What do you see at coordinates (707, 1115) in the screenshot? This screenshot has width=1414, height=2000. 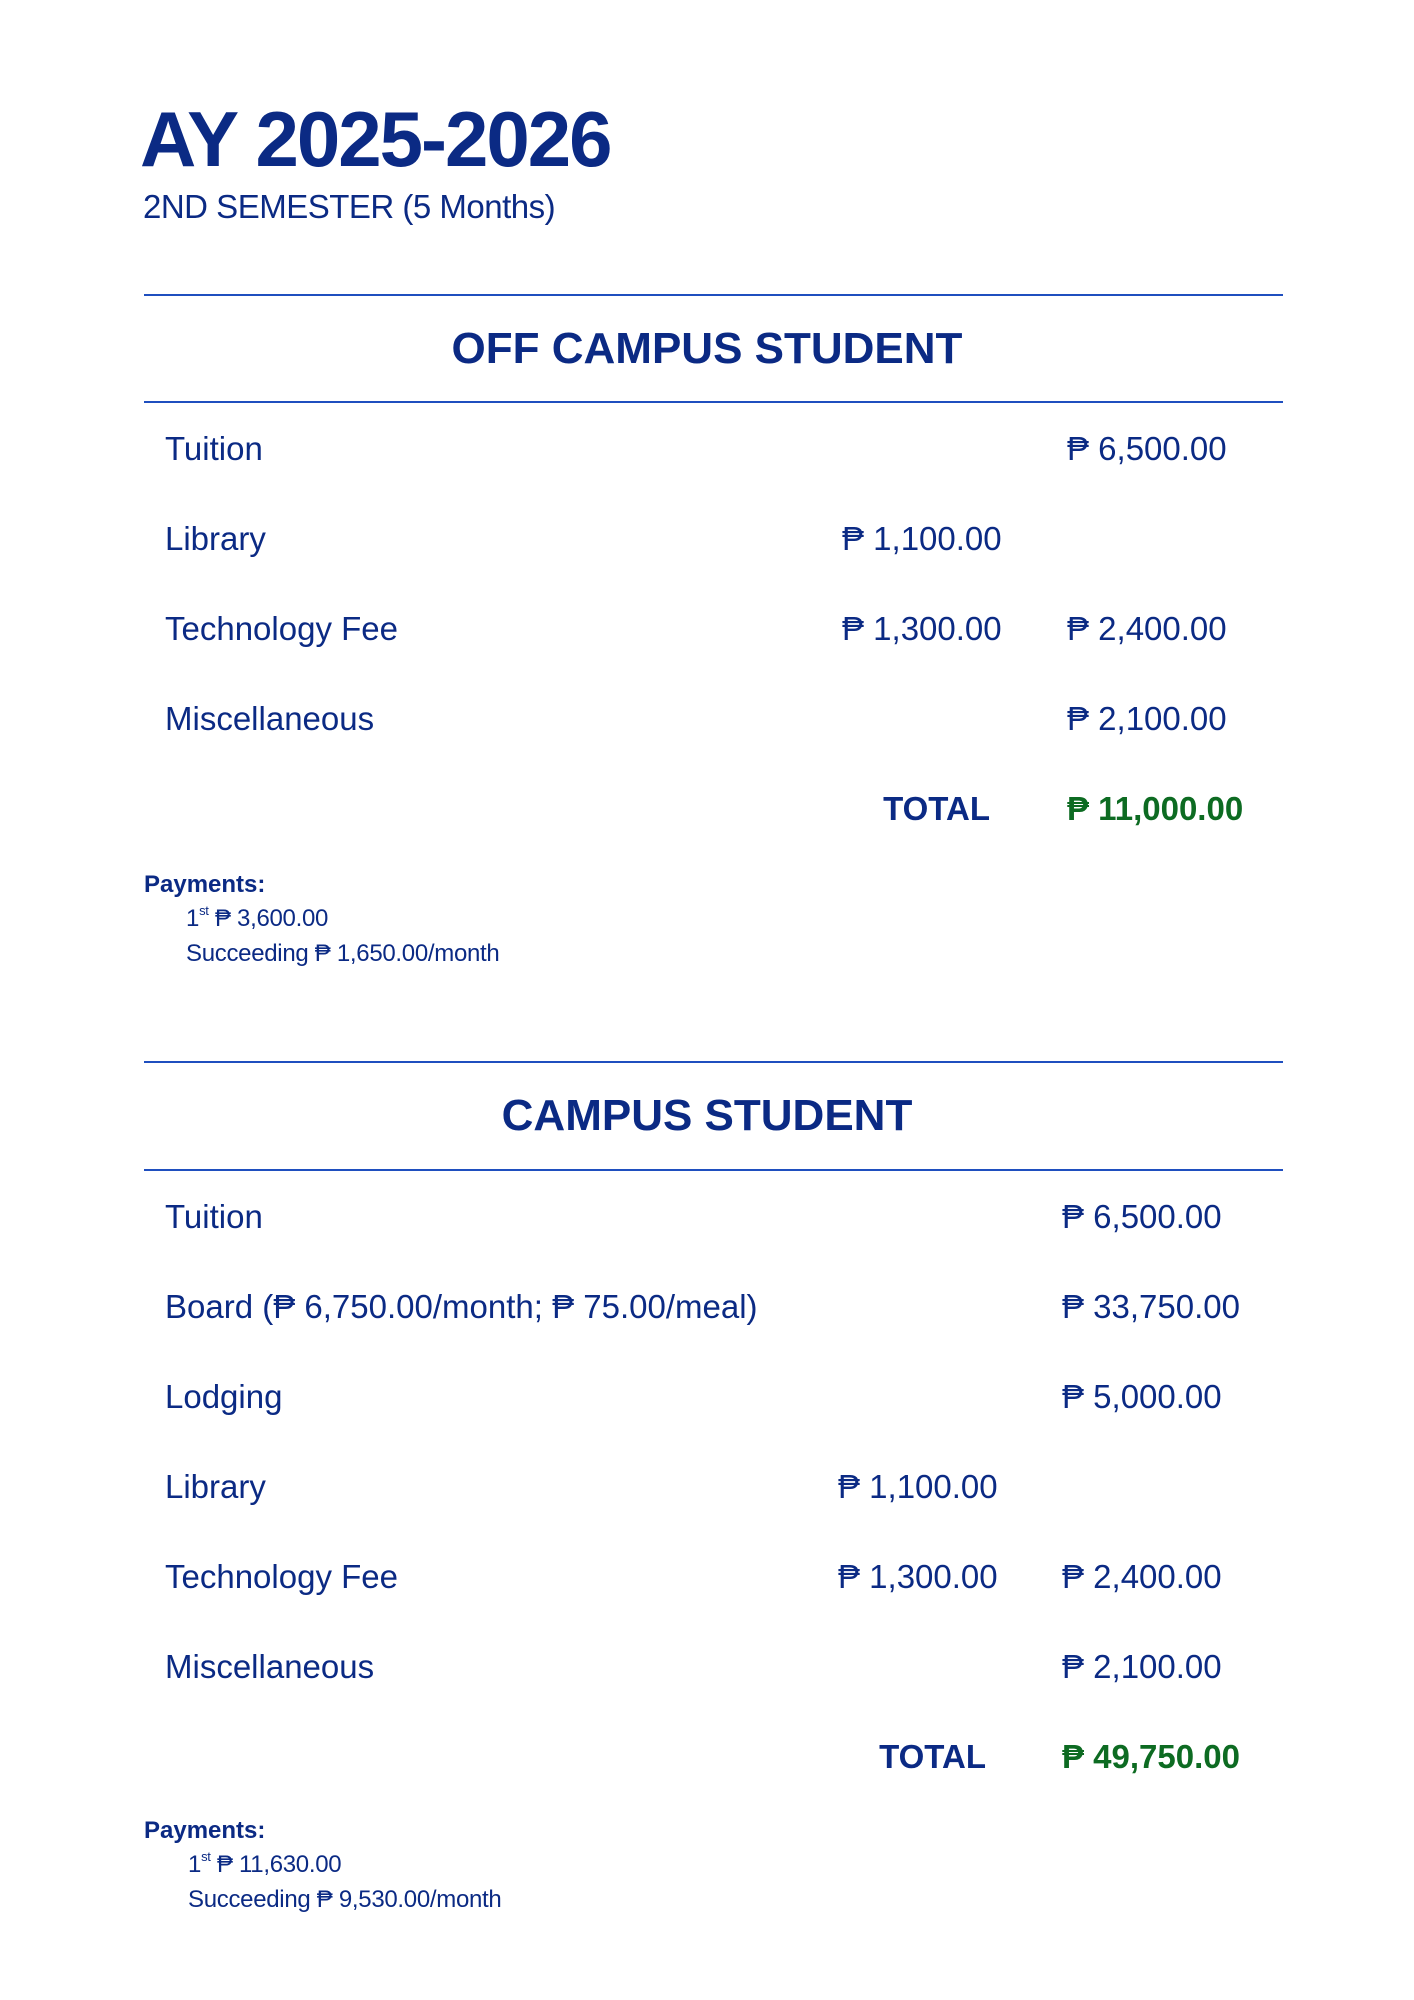 I see `section-heading-campus: CAMPUS STUDENT` at bounding box center [707, 1115].